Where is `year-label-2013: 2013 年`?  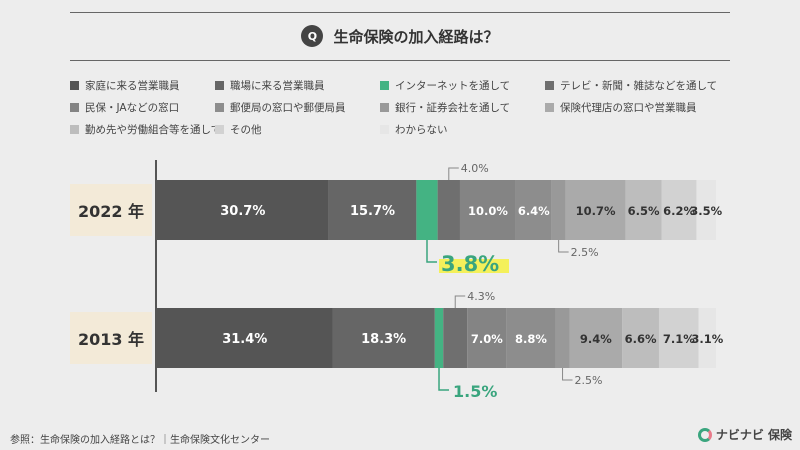
year-label-2013: 2013 年 is located at coordinates (111, 338).